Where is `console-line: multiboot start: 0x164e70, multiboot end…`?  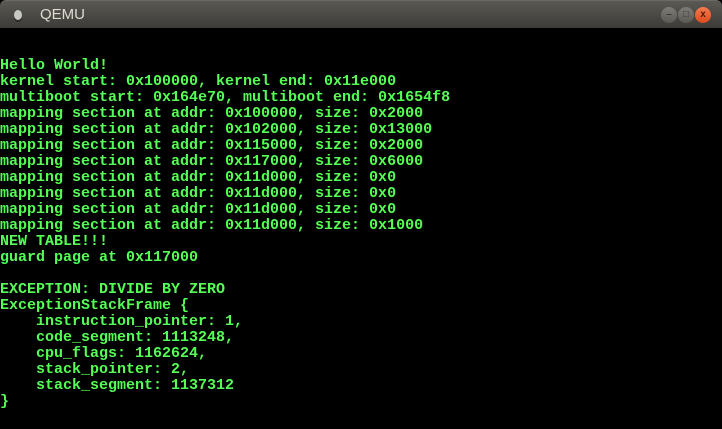
console-line: multiboot start: 0x164e70, multiboot end… is located at coordinates (225, 97).